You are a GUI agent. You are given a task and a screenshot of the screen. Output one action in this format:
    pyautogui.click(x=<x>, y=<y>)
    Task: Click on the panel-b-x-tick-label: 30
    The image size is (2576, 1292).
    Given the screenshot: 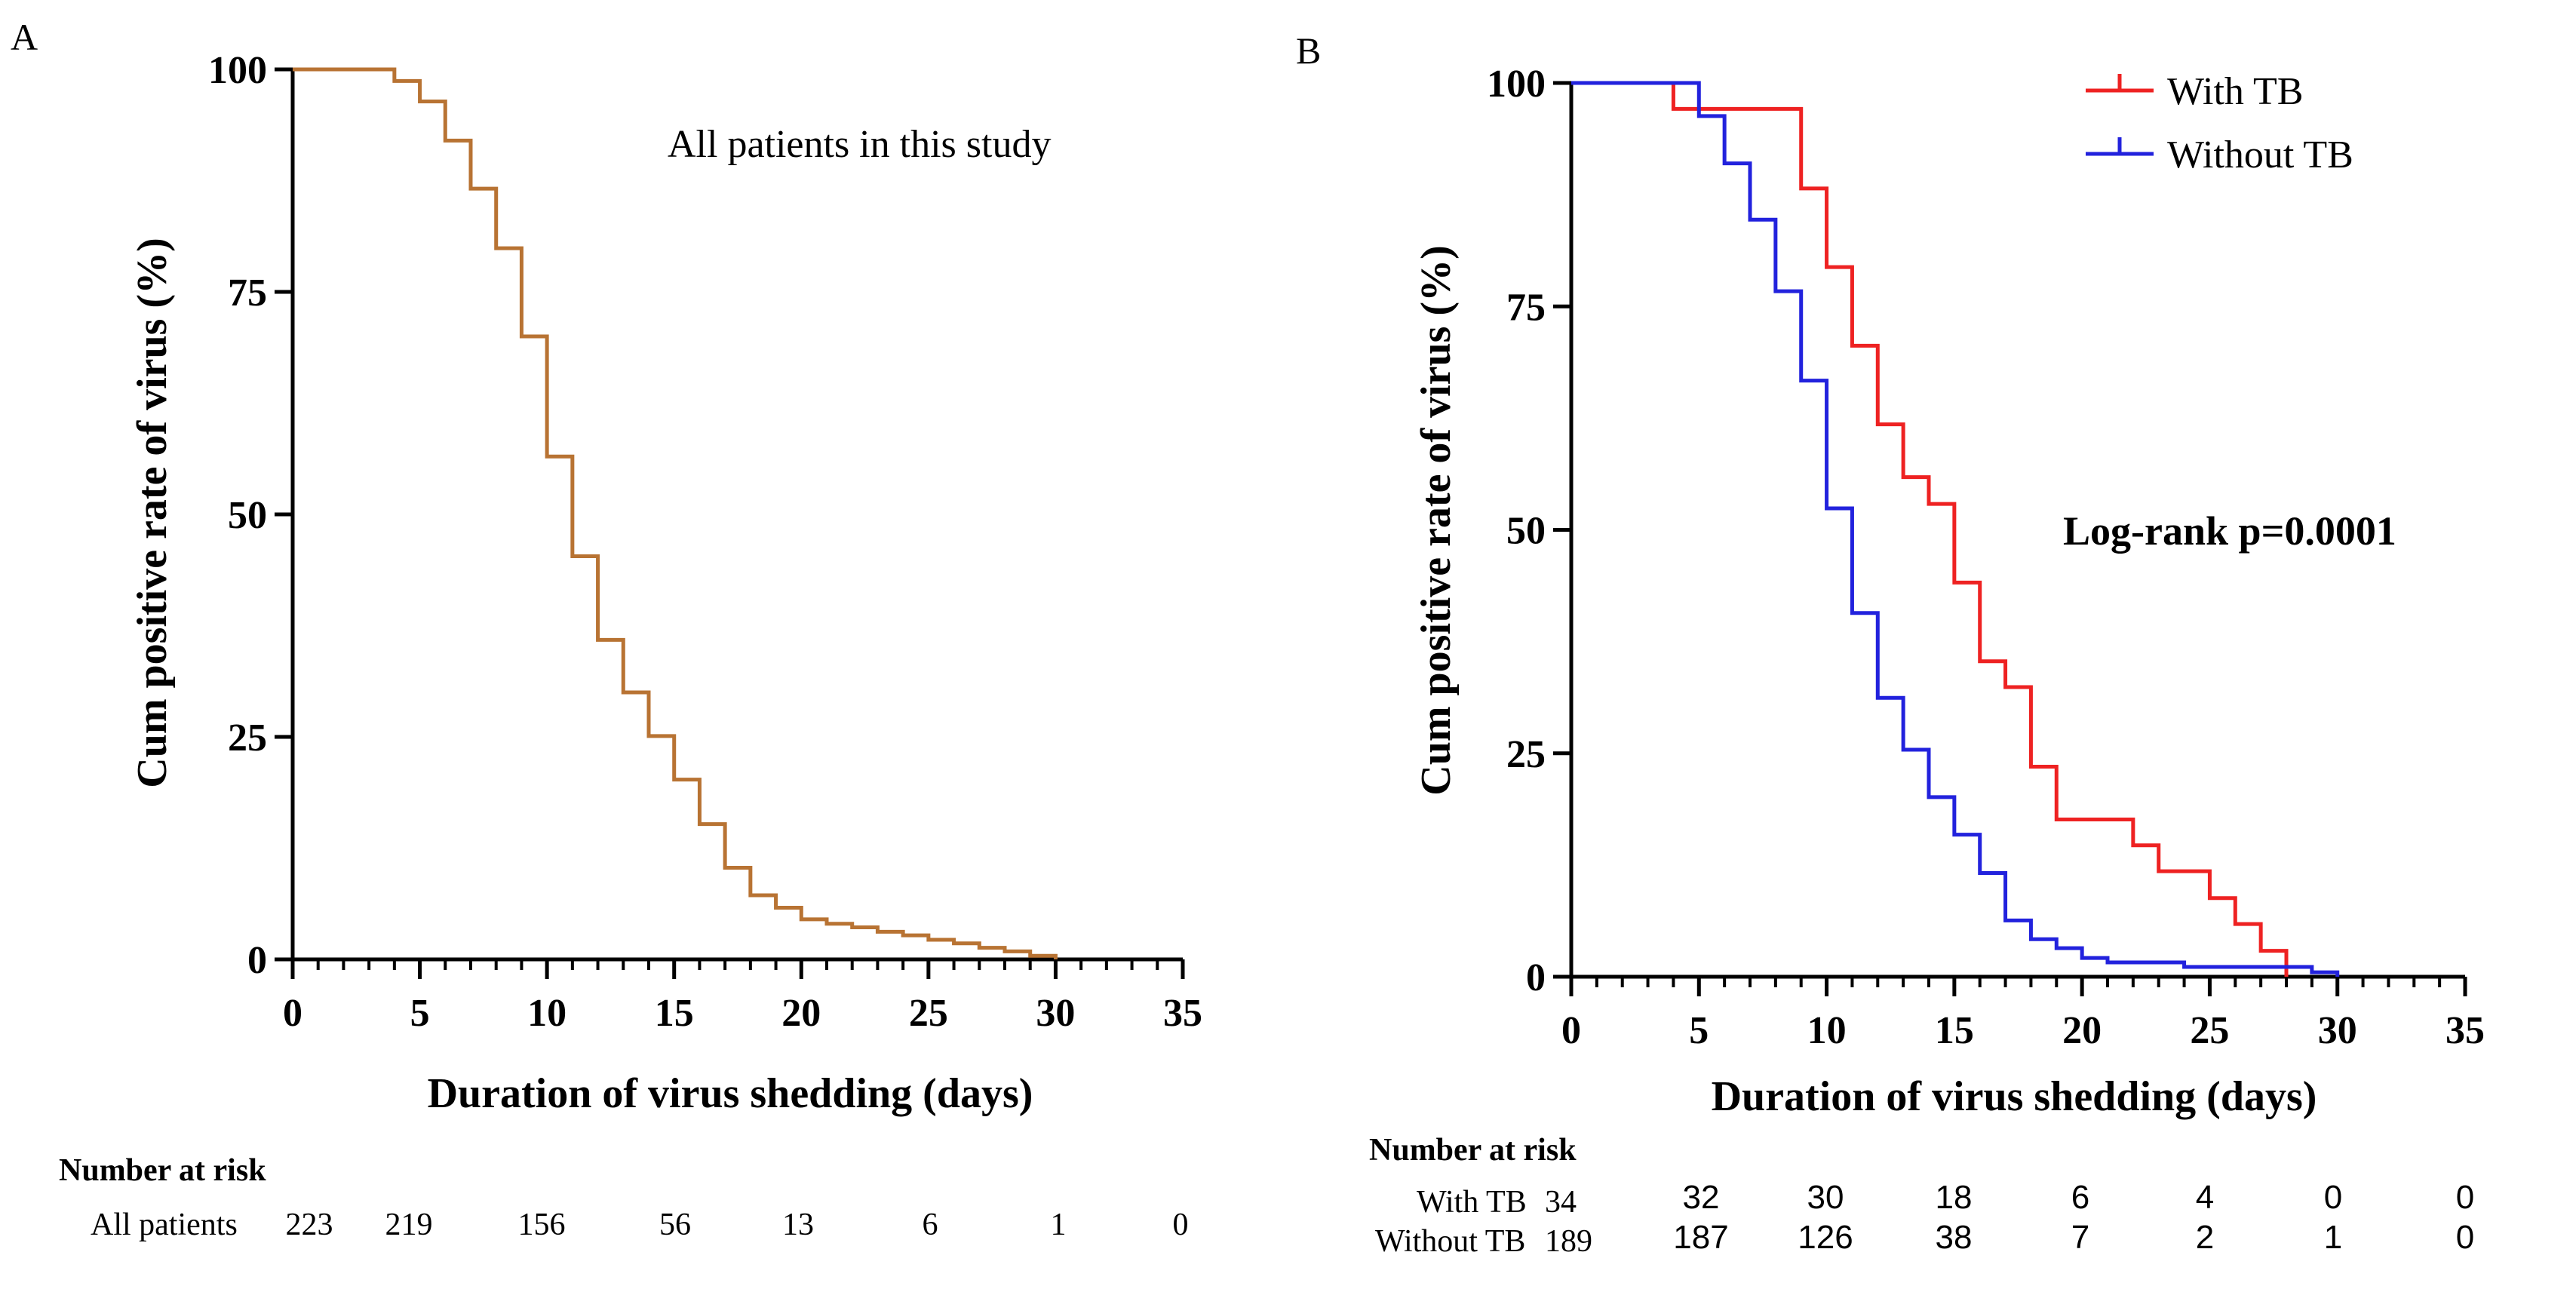 What is the action you would take?
    pyautogui.click(x=2337, y=1030)
    